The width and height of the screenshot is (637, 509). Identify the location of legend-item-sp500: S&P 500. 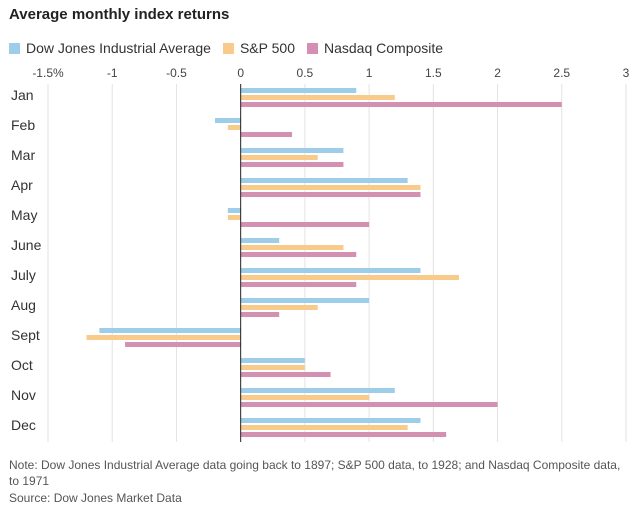
(258, 48).